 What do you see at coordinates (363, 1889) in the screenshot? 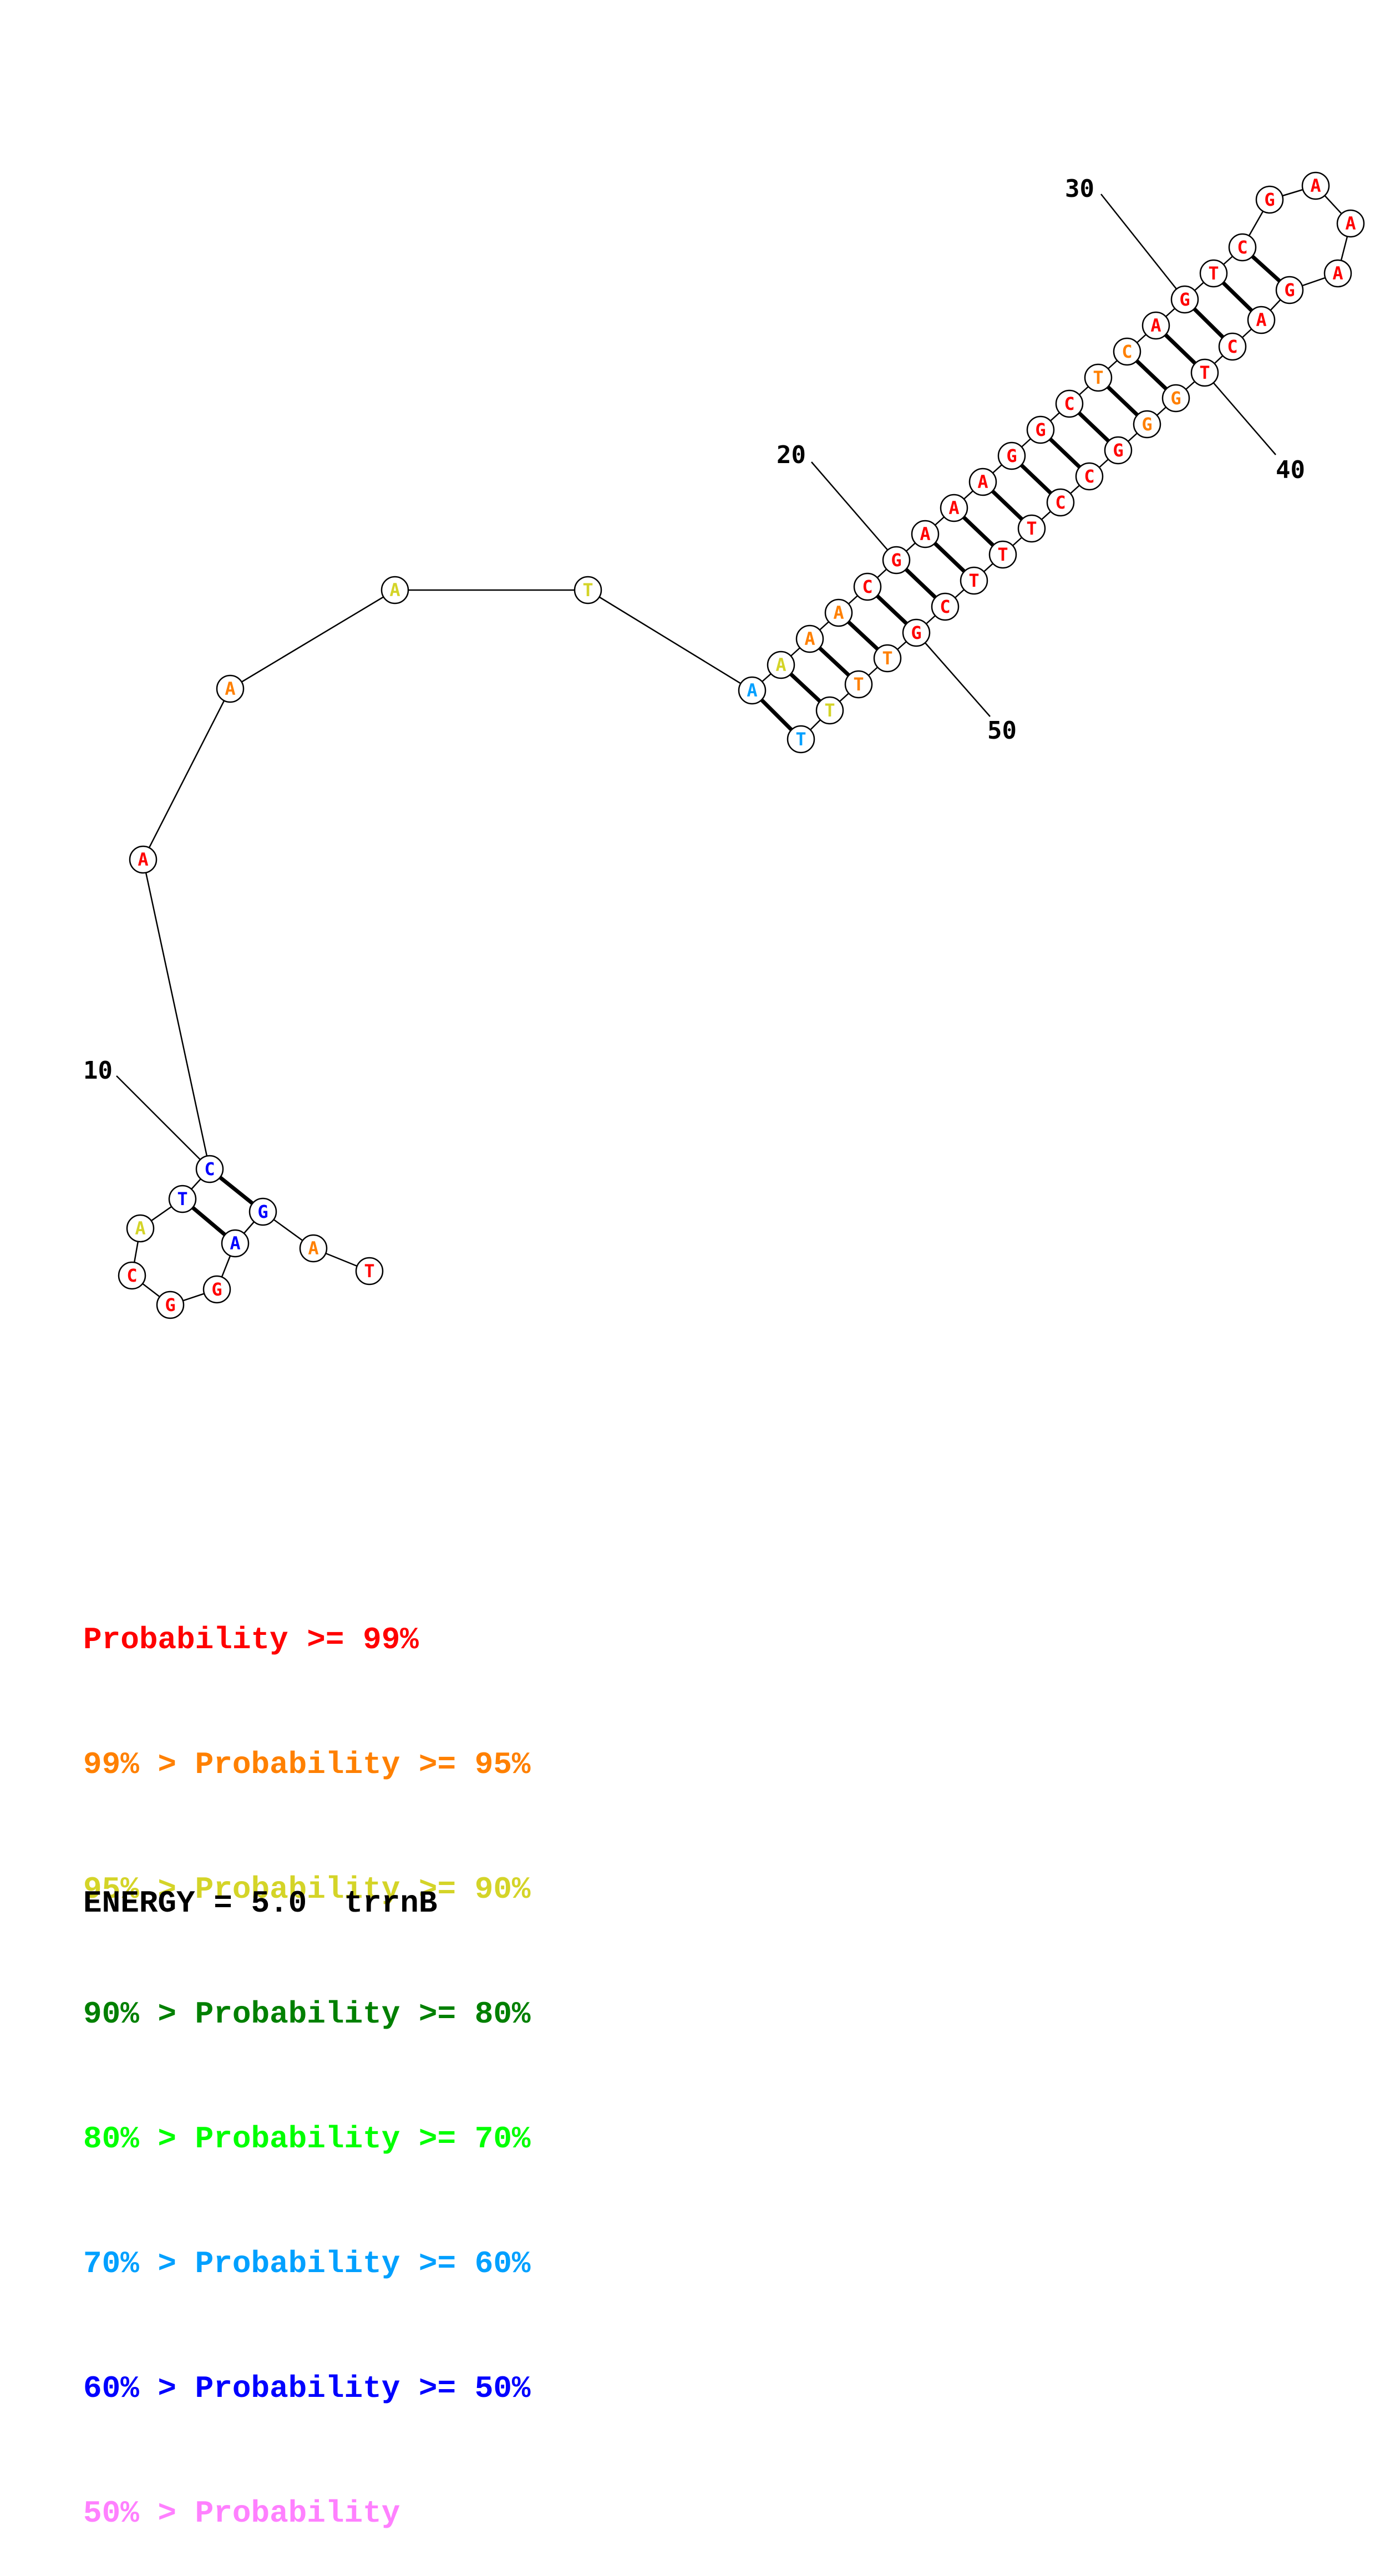
I see `legend-label: Probability >= 90%` at bounding box center [363, 1889].